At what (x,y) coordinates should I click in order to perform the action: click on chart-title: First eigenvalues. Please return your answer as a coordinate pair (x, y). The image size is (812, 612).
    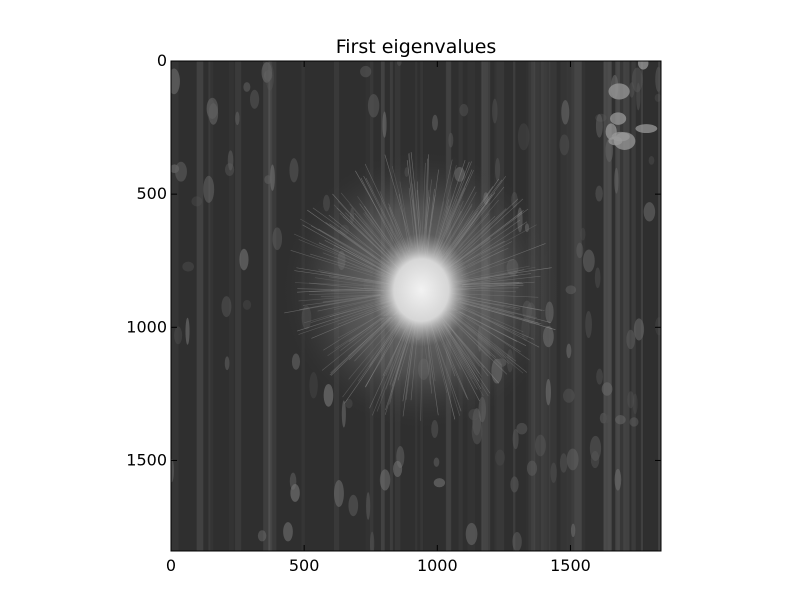
    Looking at the image, I should click on (416, 47).